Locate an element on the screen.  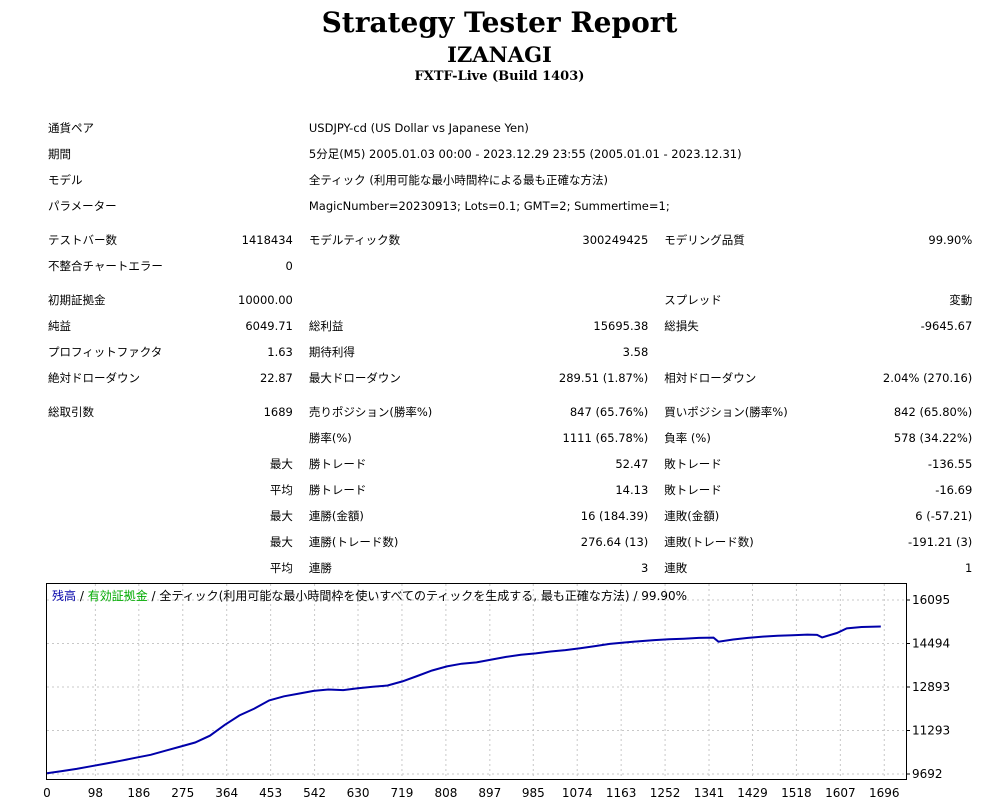
setting-label: パラメーター is located at coordinates (82, 206).